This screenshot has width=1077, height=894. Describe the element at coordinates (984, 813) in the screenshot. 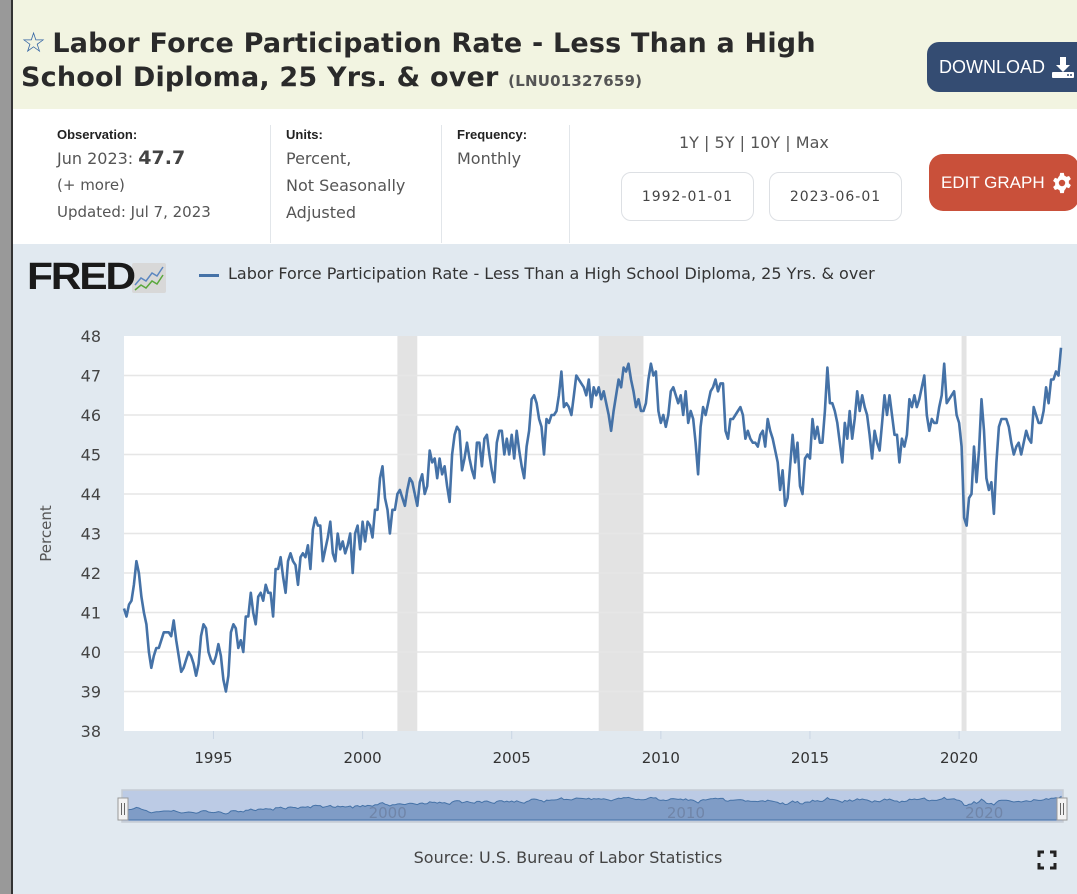

I see `navigator-tick-label: 2020` at that location.